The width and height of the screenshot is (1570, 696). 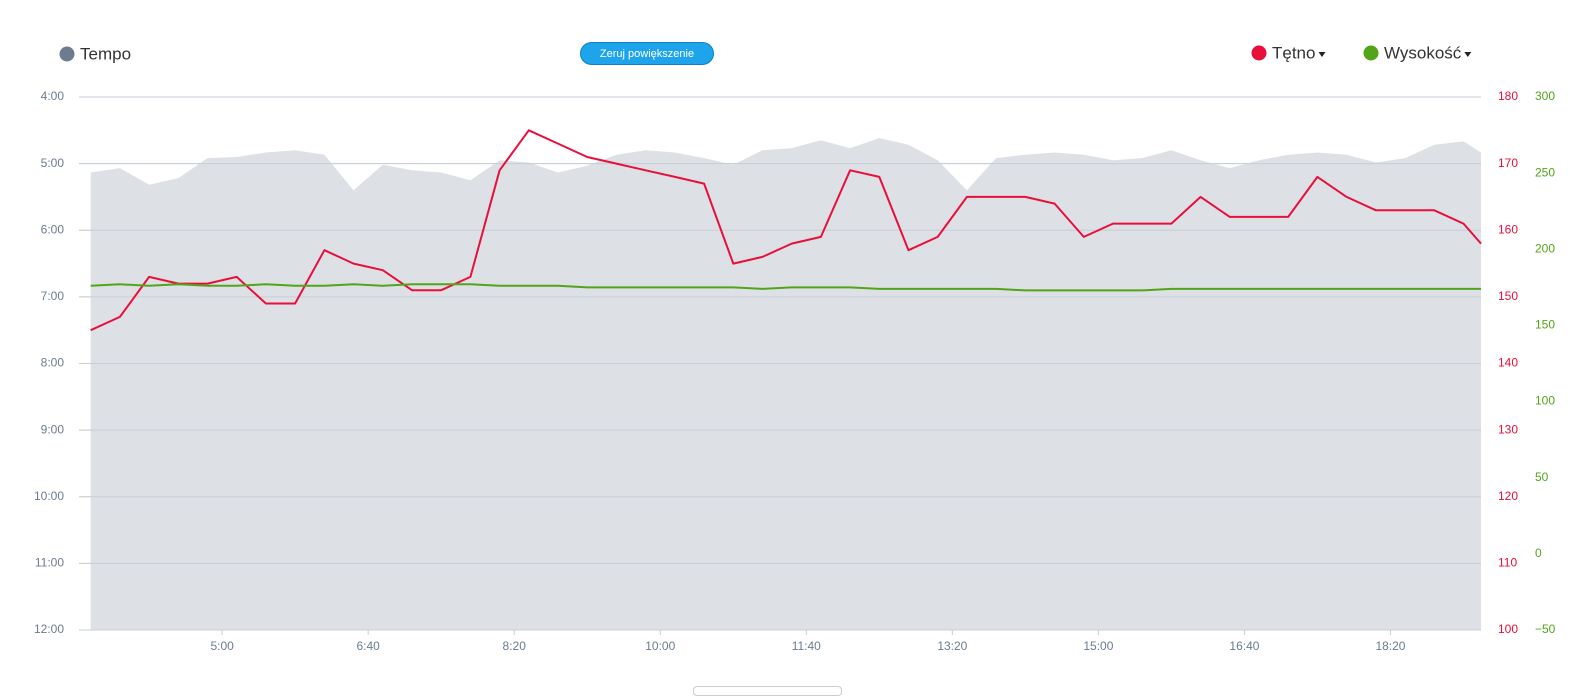 I want to click on x-tick-label: 11:40, so click(x=806, y=646).